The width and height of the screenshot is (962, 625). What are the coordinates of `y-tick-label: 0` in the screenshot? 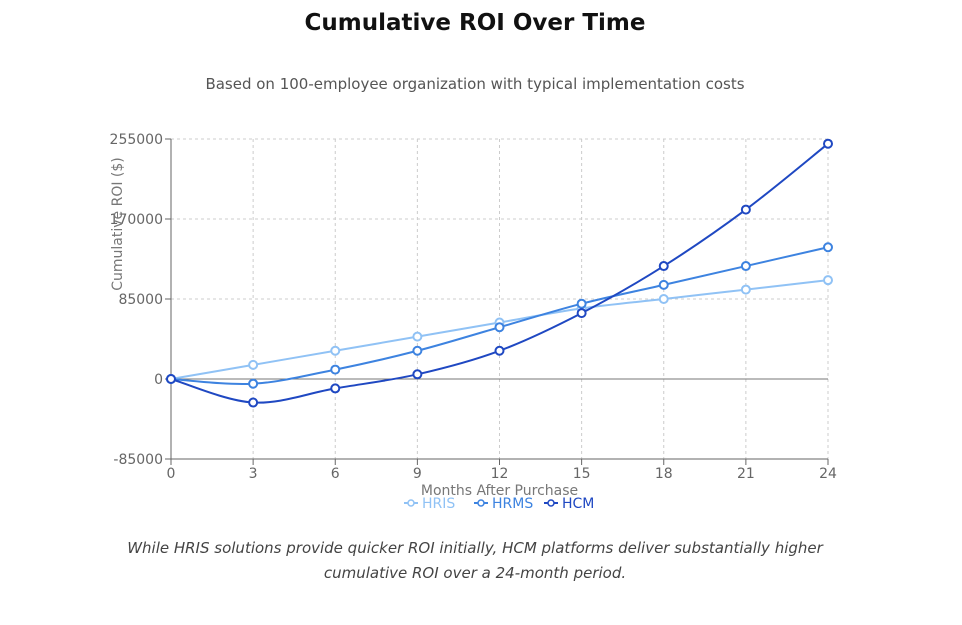 It's located at (158, 380).